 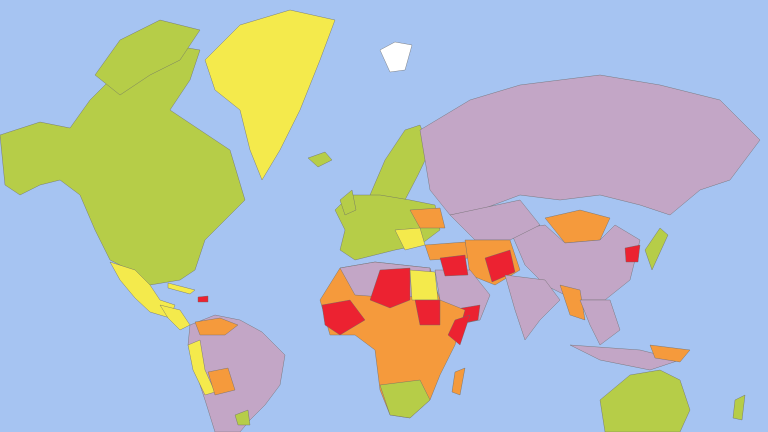 What do you see at coordinates (221, 381) in the screenshot?
I see `bolivia` at bounding box center [221, 381].